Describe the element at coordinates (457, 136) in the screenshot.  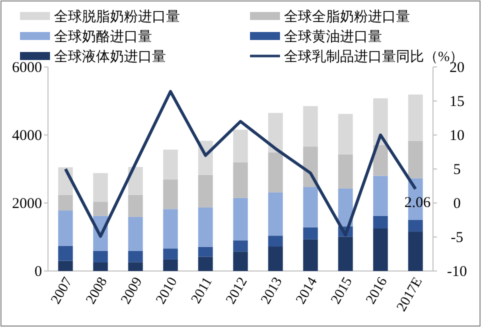
I see `y2-tick-label: 10` at that location.